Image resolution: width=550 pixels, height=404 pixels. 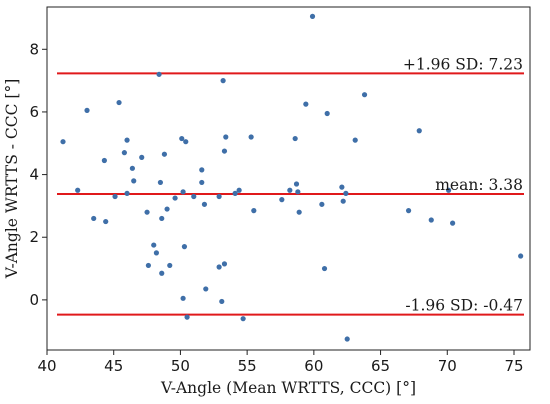 I want to click on y-tick-label: 4, so click(x=34, y=175).